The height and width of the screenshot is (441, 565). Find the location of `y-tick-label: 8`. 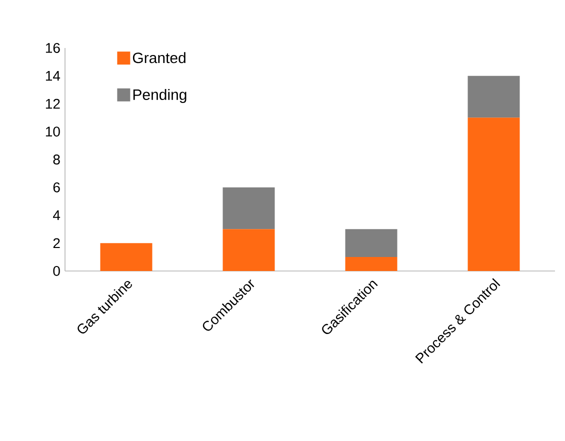

y-tick-label: 8 is located at coordinates (56, 159).